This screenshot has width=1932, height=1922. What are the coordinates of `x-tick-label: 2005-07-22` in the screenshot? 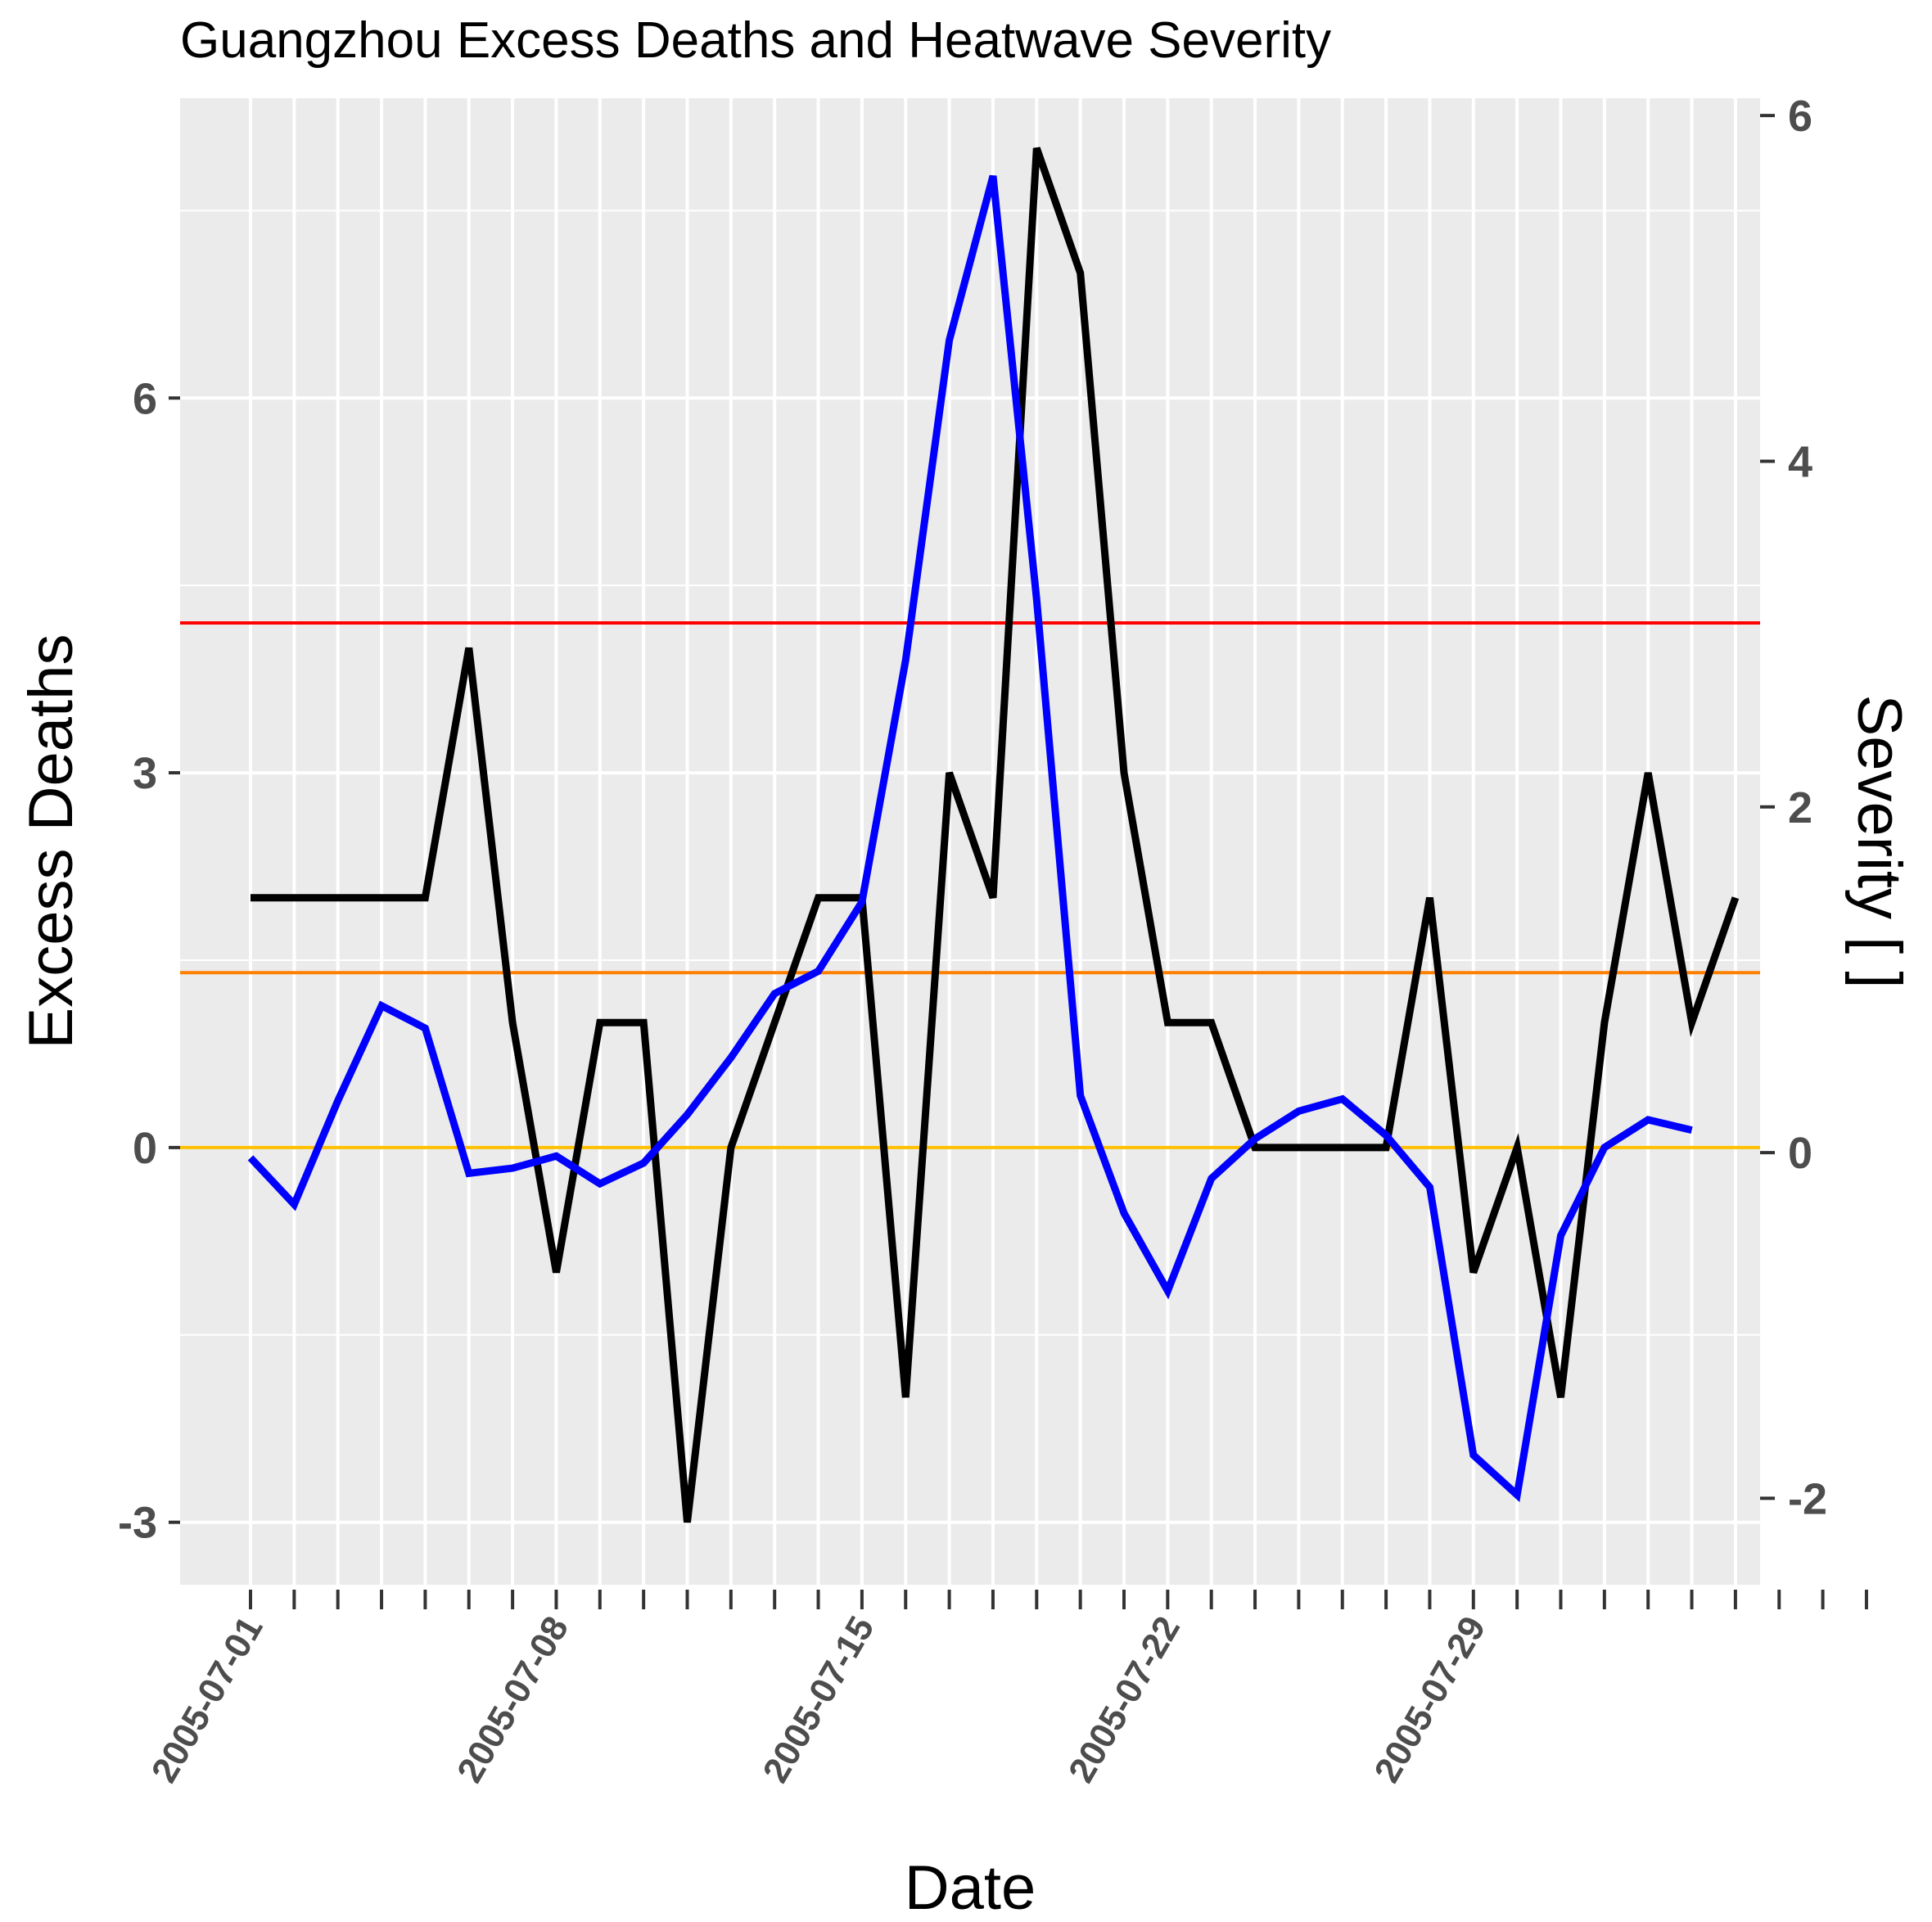 It's located at (1124, 1700).